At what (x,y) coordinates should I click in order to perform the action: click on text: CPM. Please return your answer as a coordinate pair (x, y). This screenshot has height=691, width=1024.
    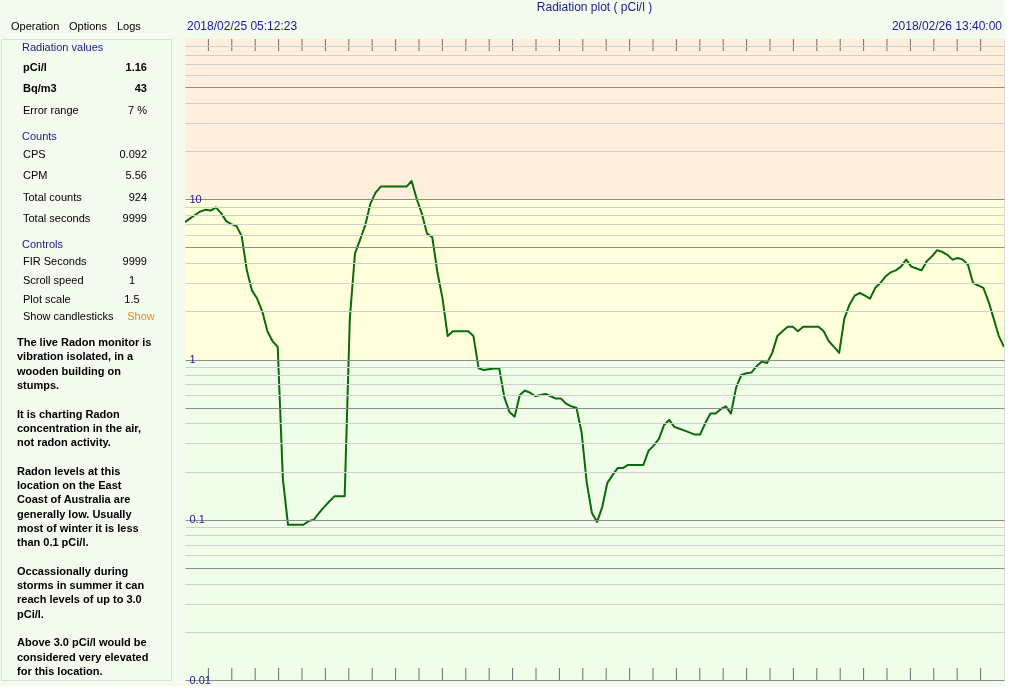
    Looking at the image, I should click on (35, 175).